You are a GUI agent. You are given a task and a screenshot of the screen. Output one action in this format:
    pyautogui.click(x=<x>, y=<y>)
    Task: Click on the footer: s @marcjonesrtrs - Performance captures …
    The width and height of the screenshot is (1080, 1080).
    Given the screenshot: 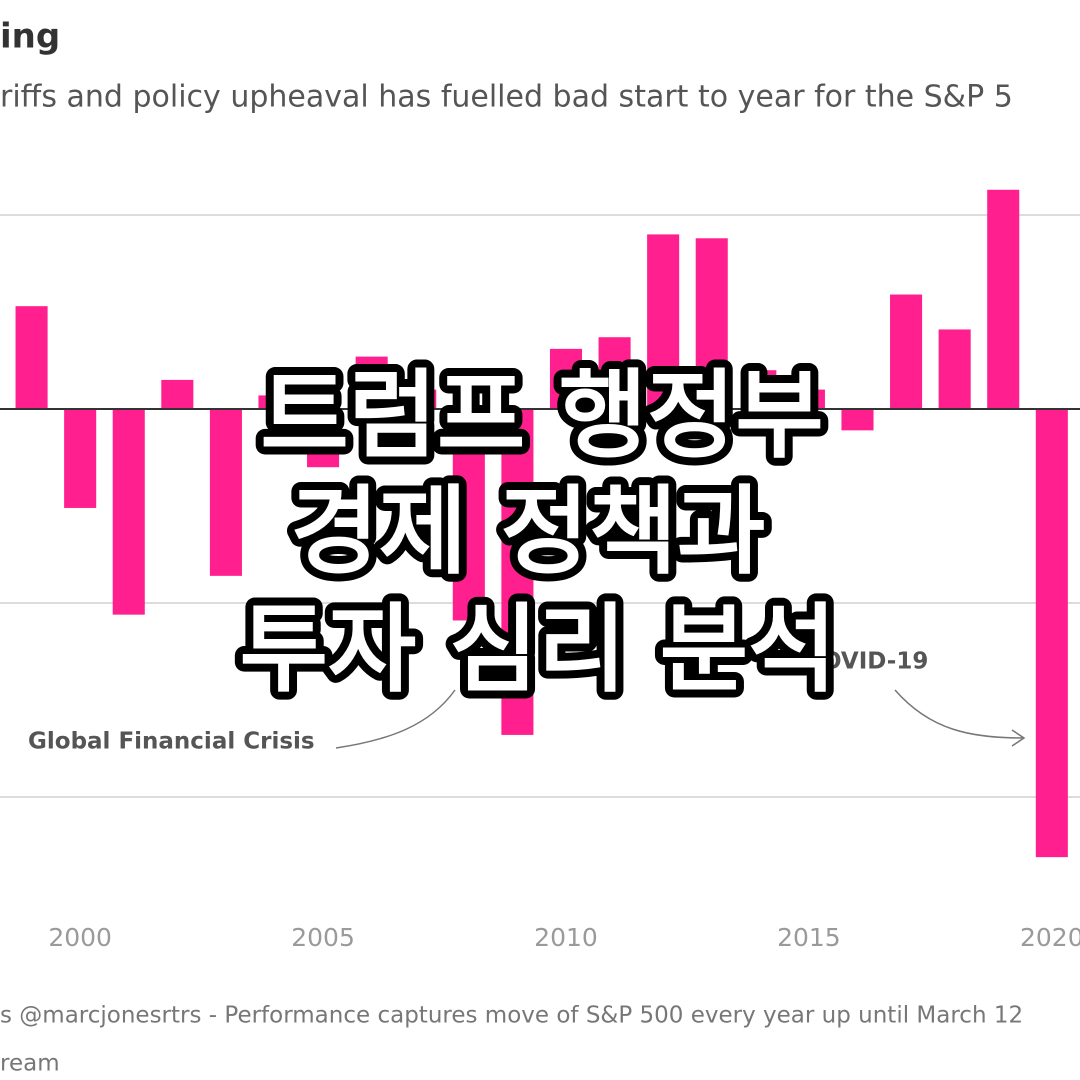 What is the action you would take?
    pyautogui.click(x=511, y=1016)
    